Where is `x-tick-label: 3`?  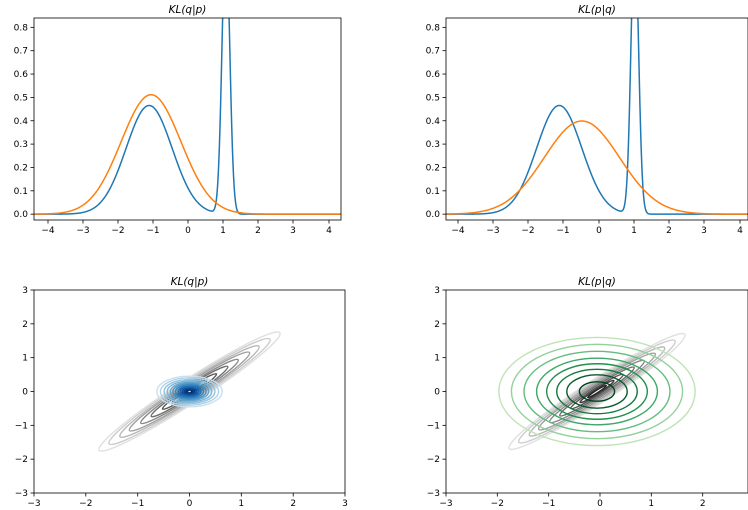
x-tick-label: 3 is located at coordinates (345, 504).